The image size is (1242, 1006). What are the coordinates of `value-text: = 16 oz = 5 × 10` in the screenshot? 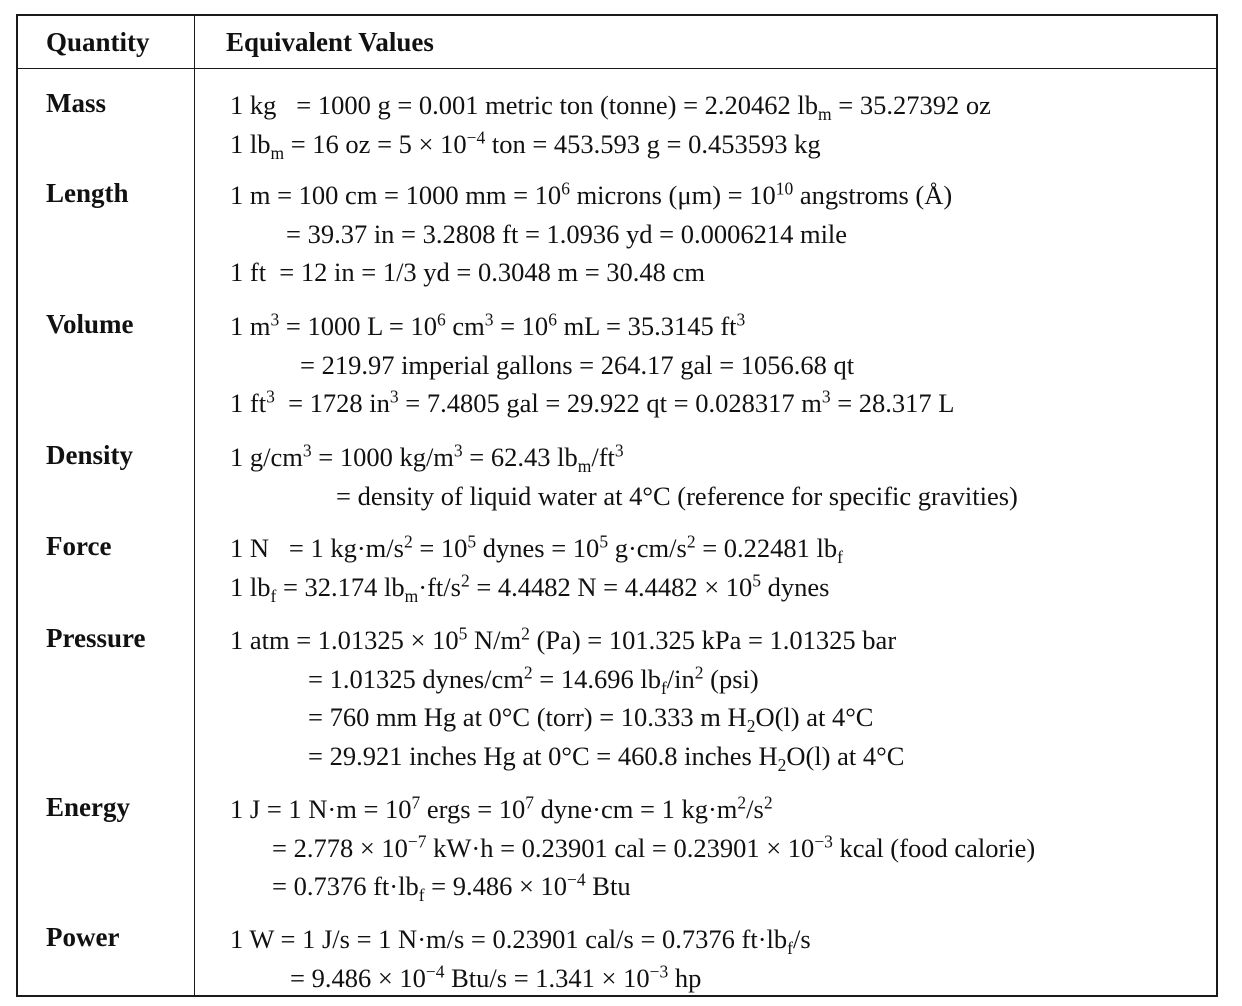 It's located at (375, 143).